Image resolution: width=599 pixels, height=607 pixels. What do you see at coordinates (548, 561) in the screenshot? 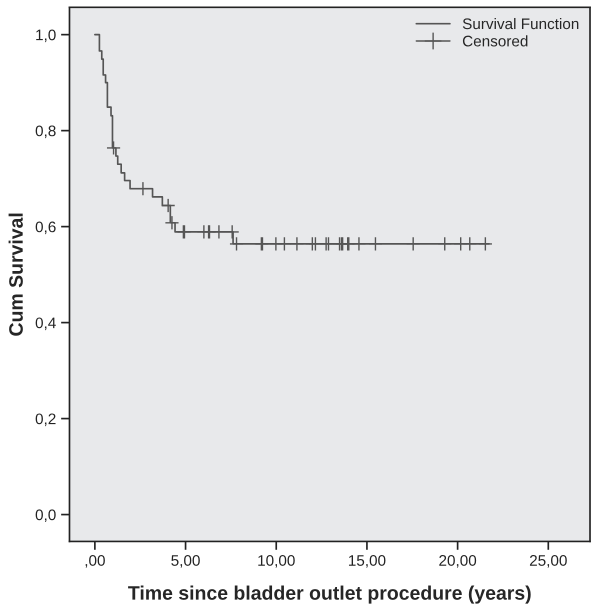
I see `x-tick-label: 25,00` at bounding box center [548, 561].